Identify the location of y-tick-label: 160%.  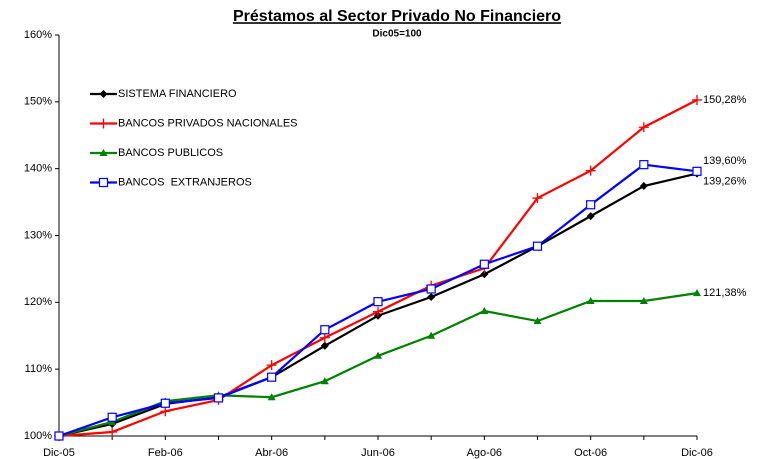
(38, 35).